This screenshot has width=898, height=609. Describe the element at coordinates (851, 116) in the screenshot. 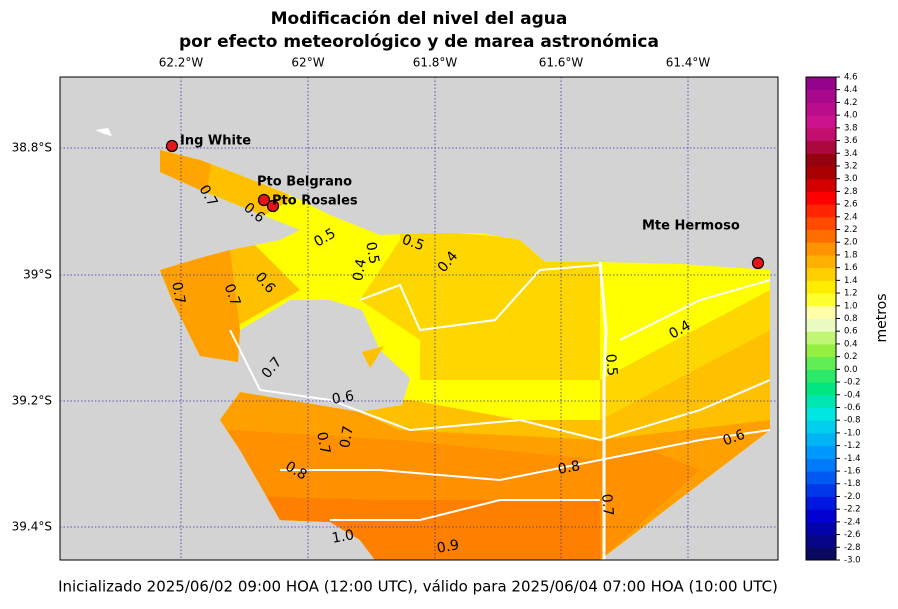

I see `colorbar-tick-label: 4.0` at that location.